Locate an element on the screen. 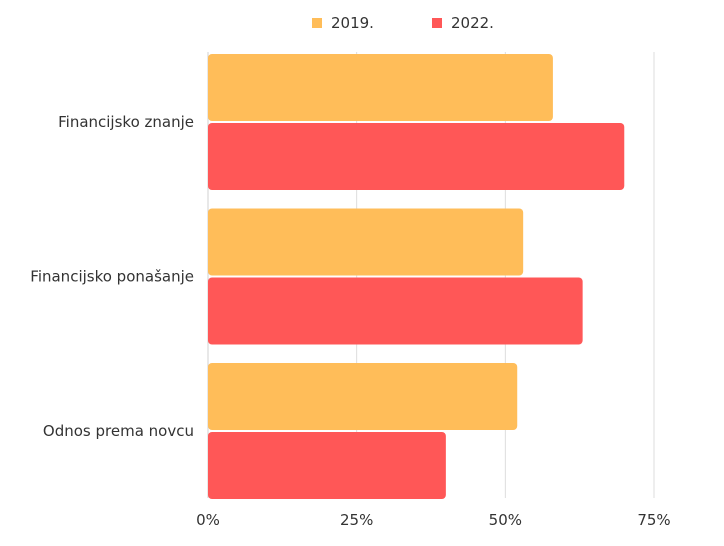 The width and height of the screenshot is (724, 546). legend-item-2019: 2019. is located at coordinates (343, 23).